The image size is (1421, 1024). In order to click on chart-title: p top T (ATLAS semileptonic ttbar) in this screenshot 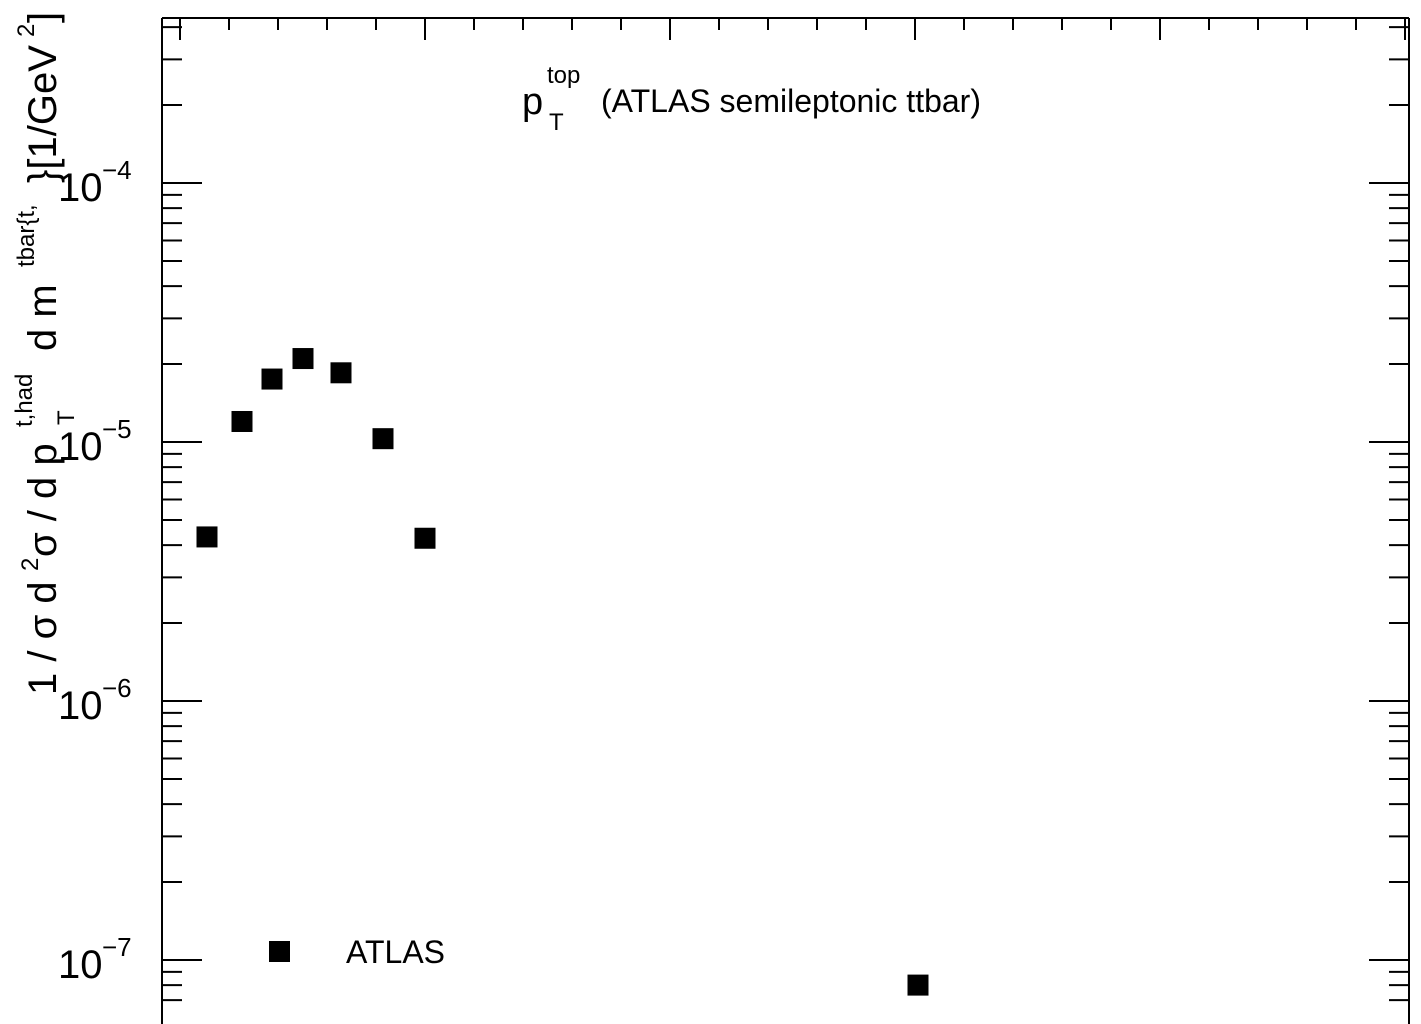, I will do `click(751, 99)`.